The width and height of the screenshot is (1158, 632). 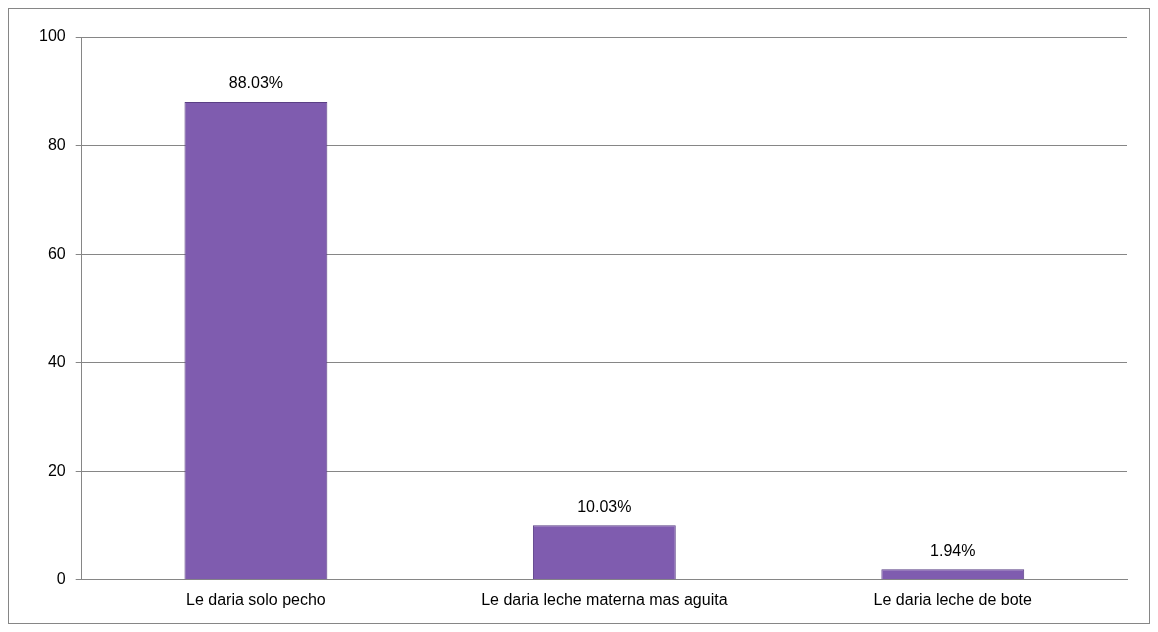 I want to click on data-label: 1.94%, so click(x=953, y=550).